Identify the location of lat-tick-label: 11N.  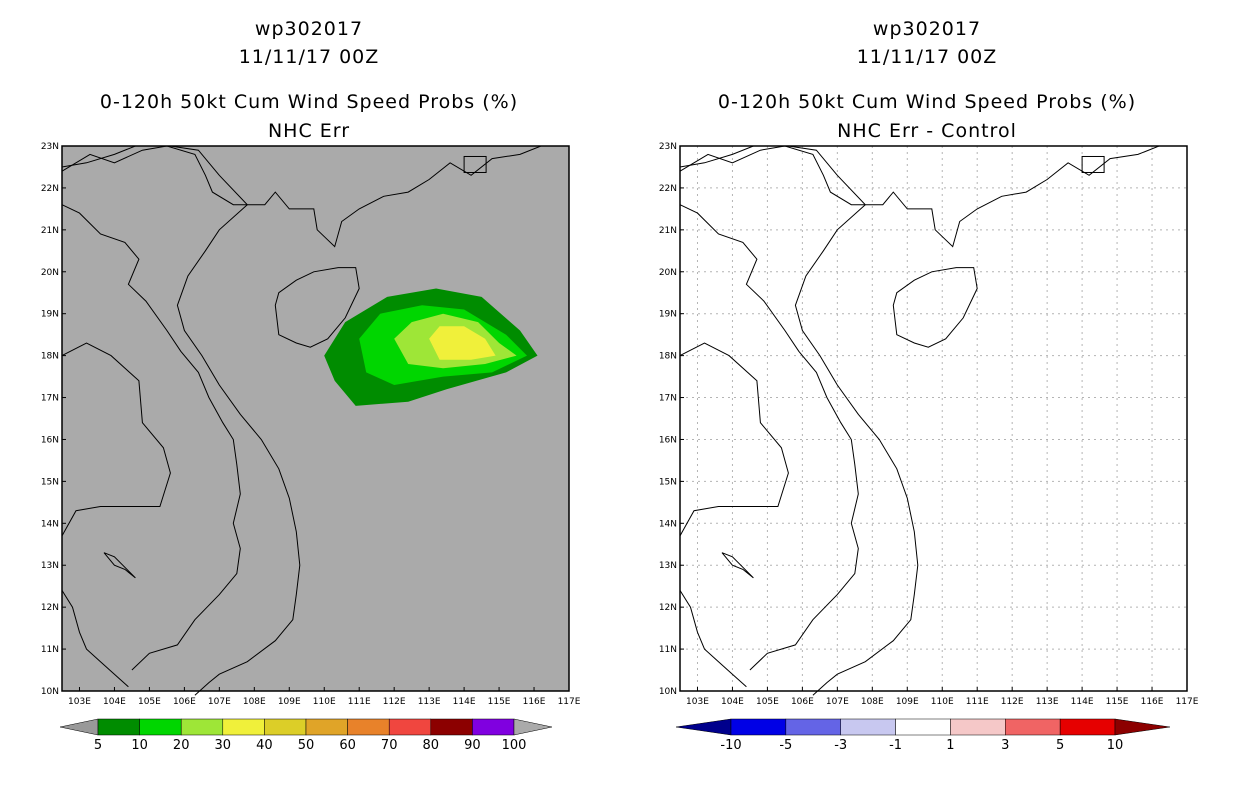
(50, 650).